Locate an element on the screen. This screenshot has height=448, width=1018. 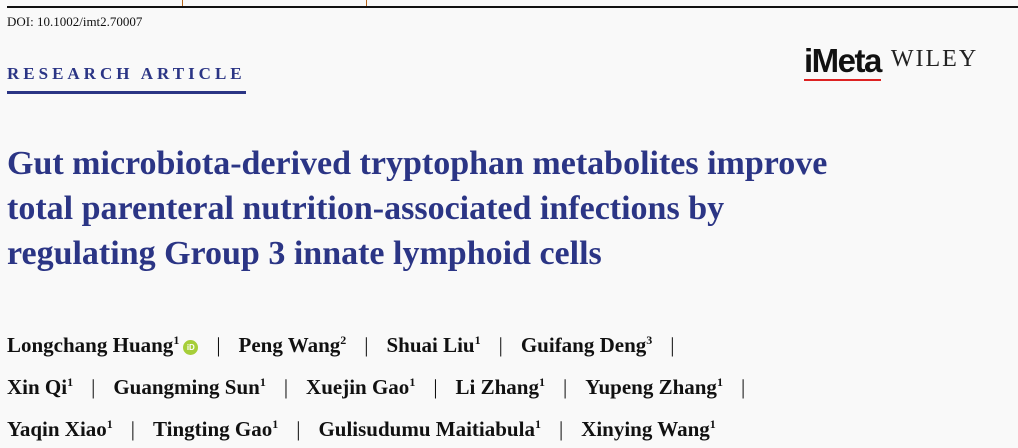
author-name: Yaqin Xiao is located at coordinates (57, 429).